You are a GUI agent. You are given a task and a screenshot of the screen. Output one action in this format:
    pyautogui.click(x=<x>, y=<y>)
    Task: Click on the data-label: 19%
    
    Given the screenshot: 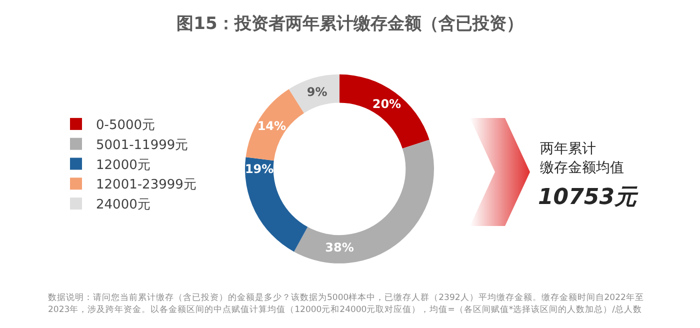 What is the action you would take?
    pyautogui.click(x=259, y=169)
    